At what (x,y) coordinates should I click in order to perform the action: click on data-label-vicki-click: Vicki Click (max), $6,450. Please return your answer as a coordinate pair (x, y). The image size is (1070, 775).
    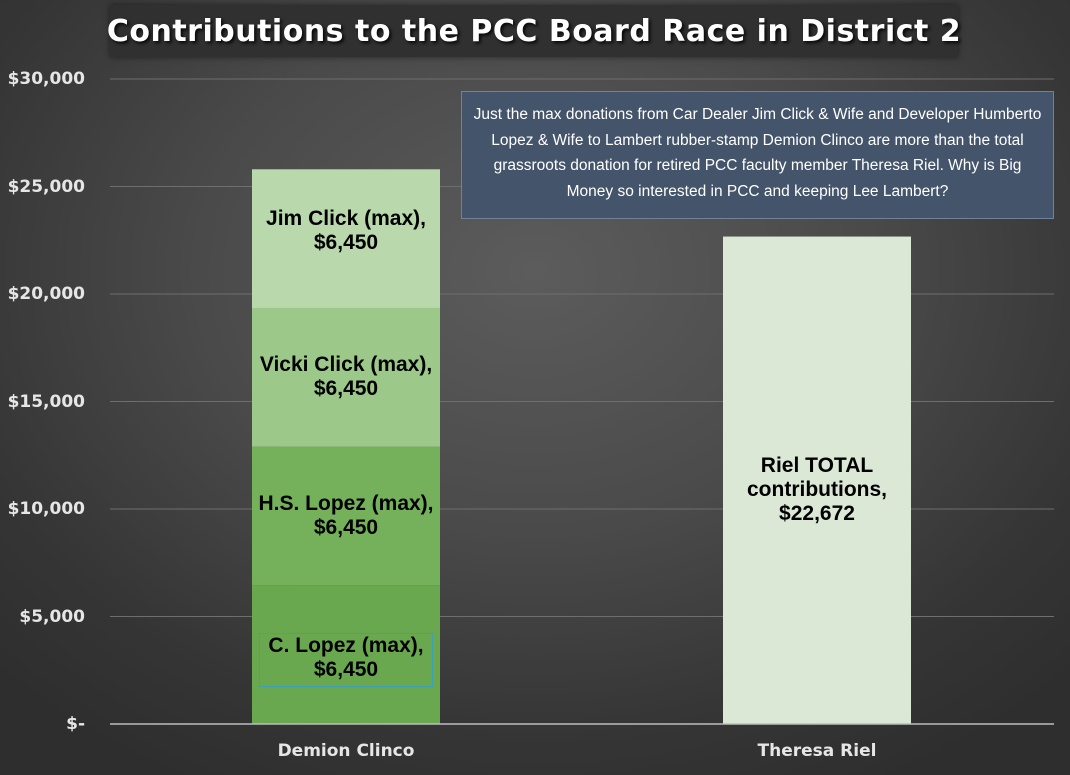
    Looking at the image, I should click on (346, 377).